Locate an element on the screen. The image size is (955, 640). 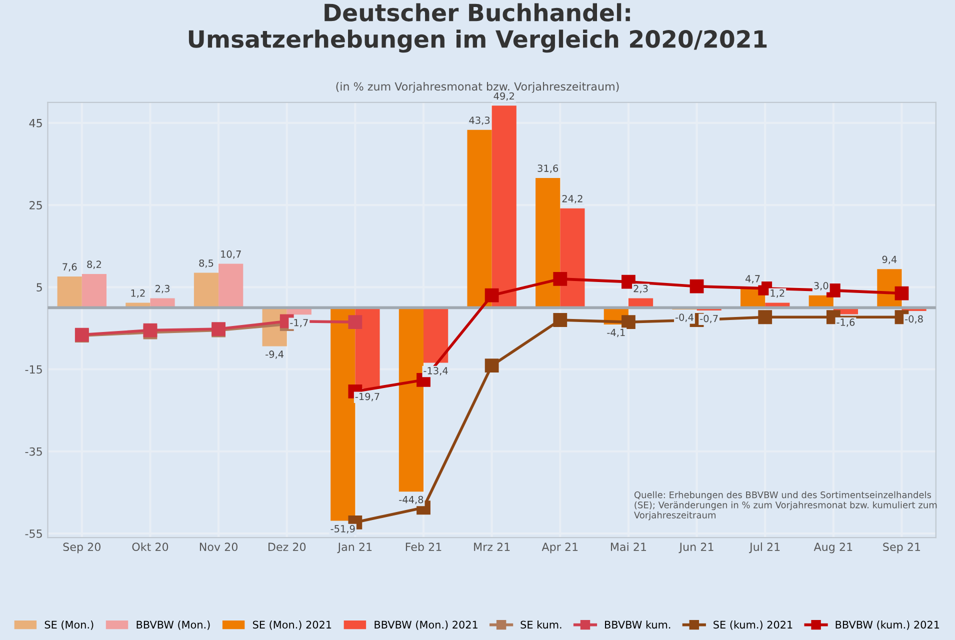
data-label: -0,7 is located at coordinates (709, 319).